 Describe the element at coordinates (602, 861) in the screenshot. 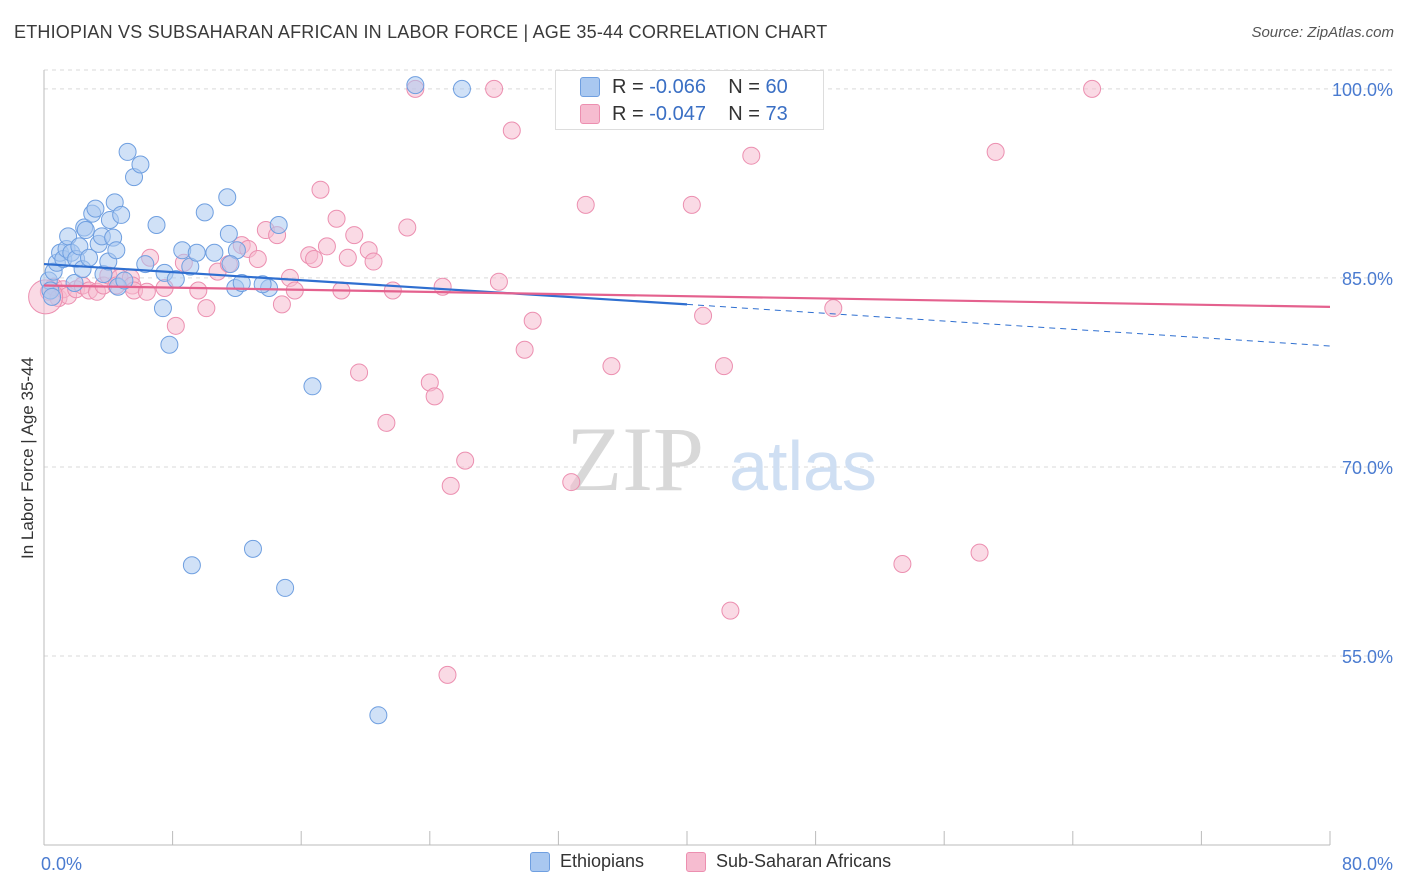

I see `legend-label-ethiopians: Ethiopians` at that location.